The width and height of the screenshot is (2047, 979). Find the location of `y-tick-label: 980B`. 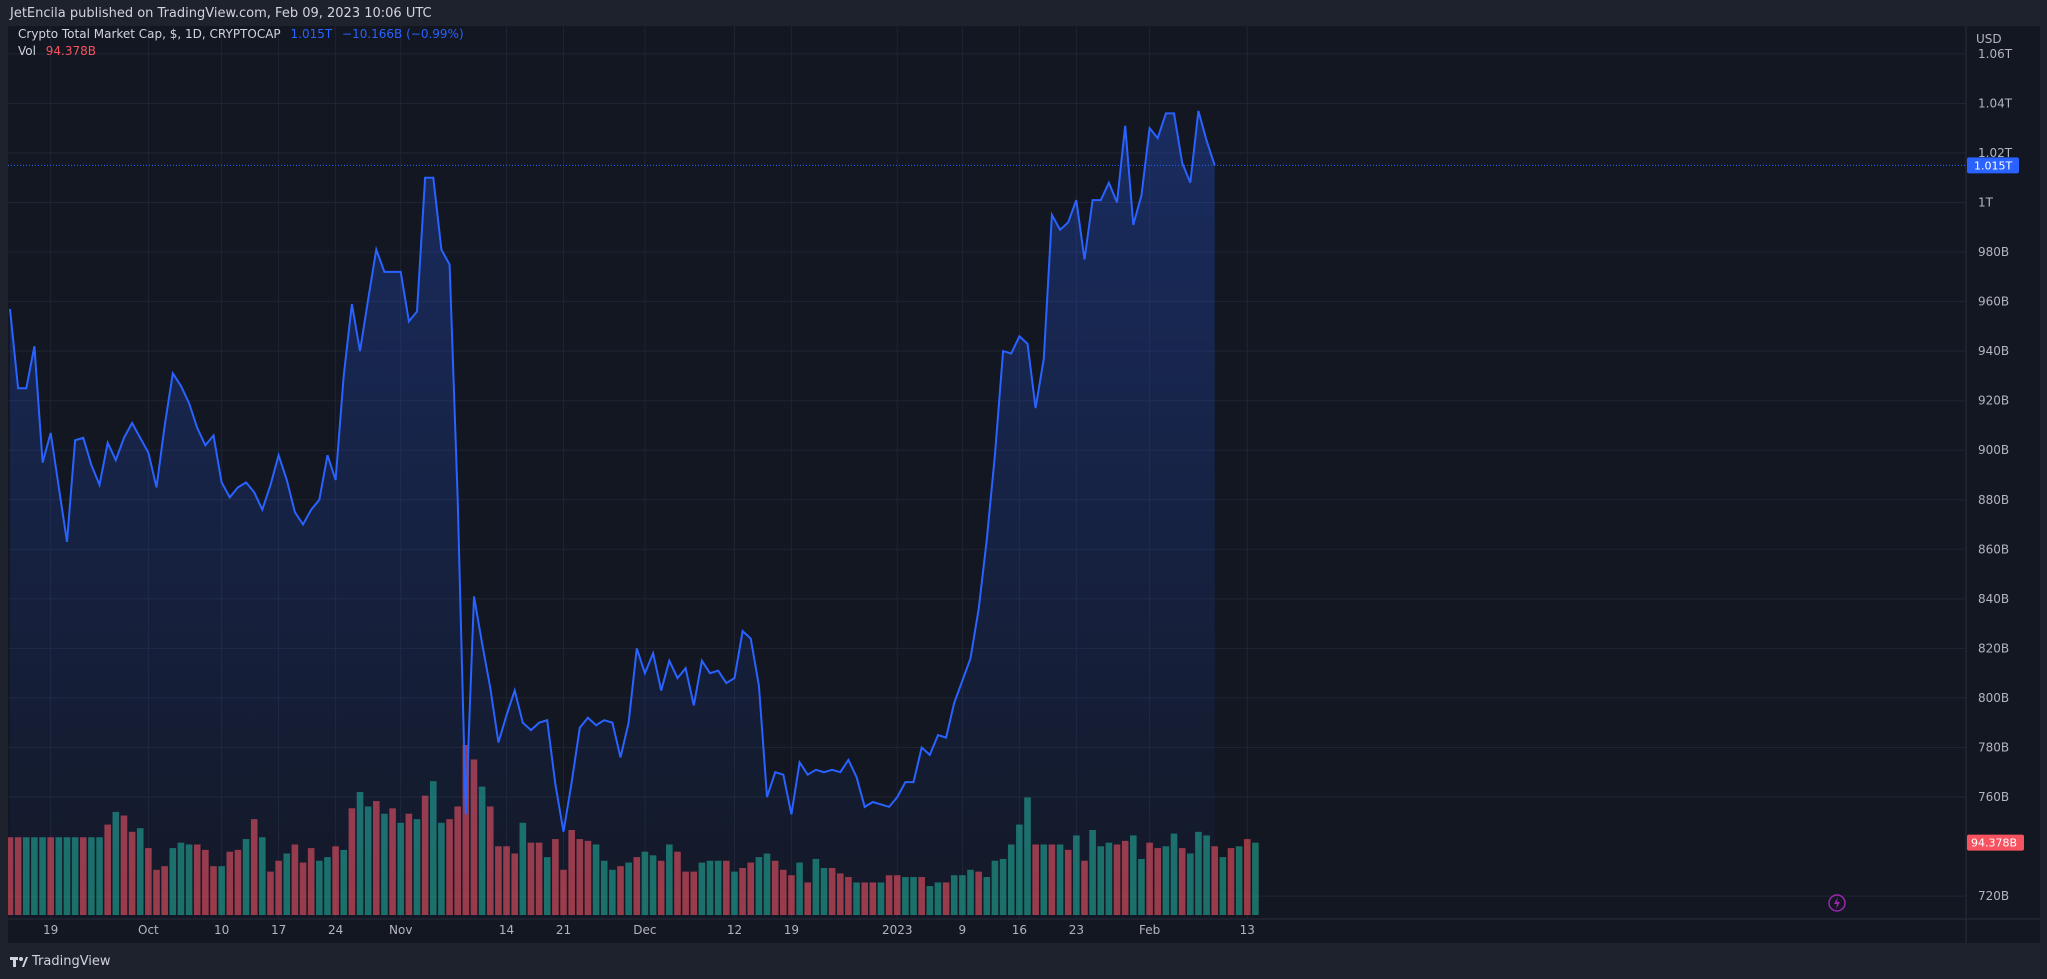

y-tick-label: 980B is located at coordinates (1993, 252).